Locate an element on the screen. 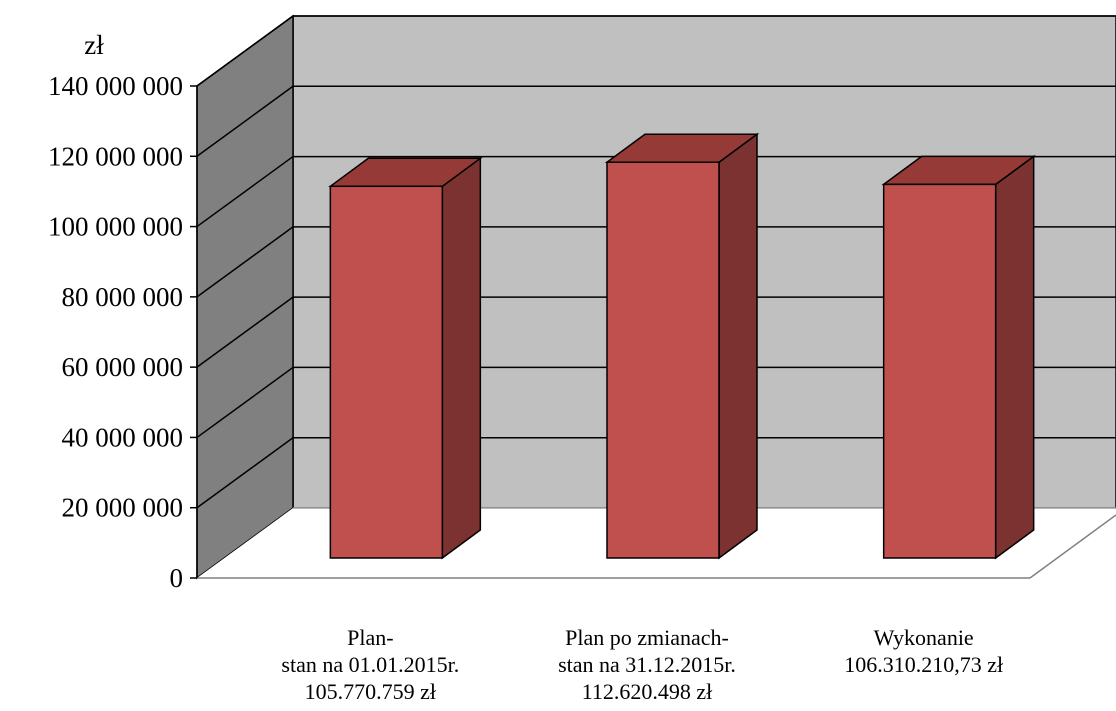 The image size is (1116, 711). category-label-line: Plan po zmianach- is located at coordinates (647, 637).